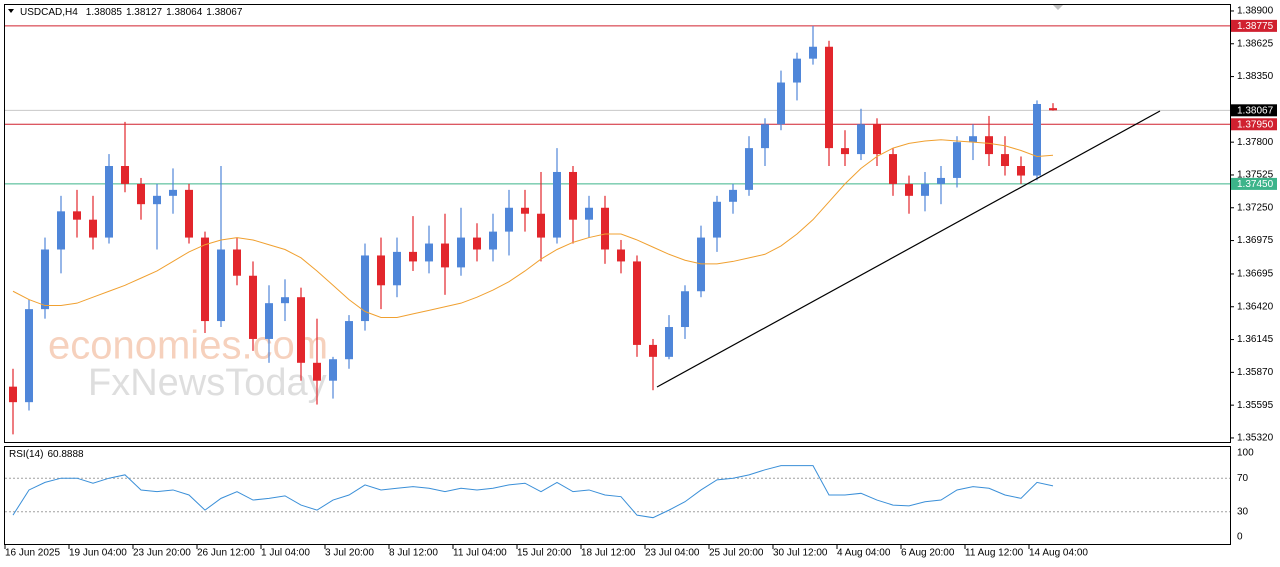  I want to click on x-tick-label: 3 Jul 20:00, so click(349, 553).